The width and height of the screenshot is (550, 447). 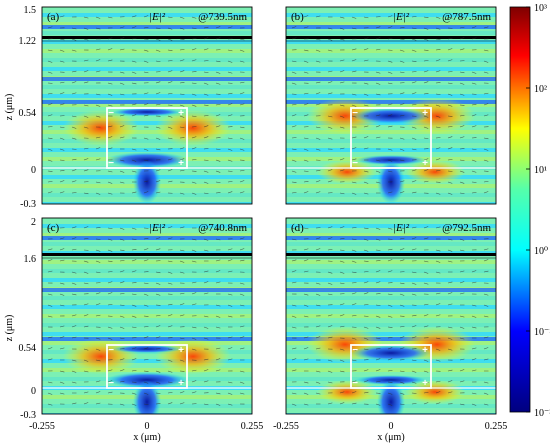 I want to click on hotspot, so click(x=347, y=172).